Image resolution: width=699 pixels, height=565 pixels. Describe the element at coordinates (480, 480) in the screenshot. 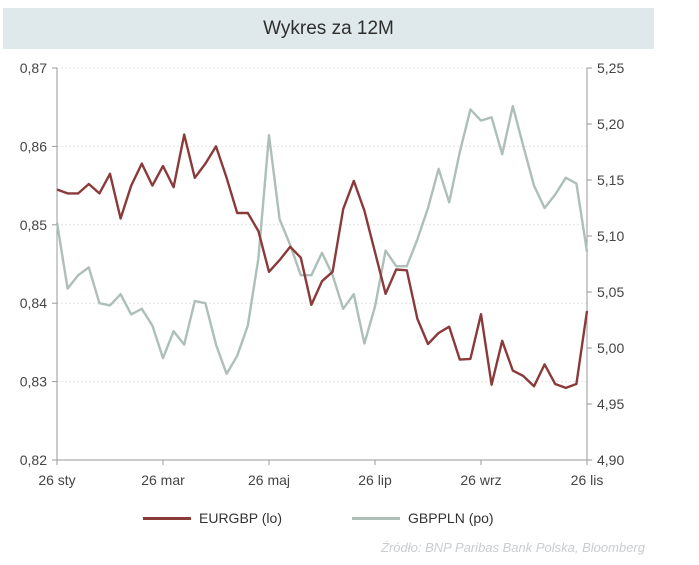

I see `x-tick-label: 26 wrz` at that location.